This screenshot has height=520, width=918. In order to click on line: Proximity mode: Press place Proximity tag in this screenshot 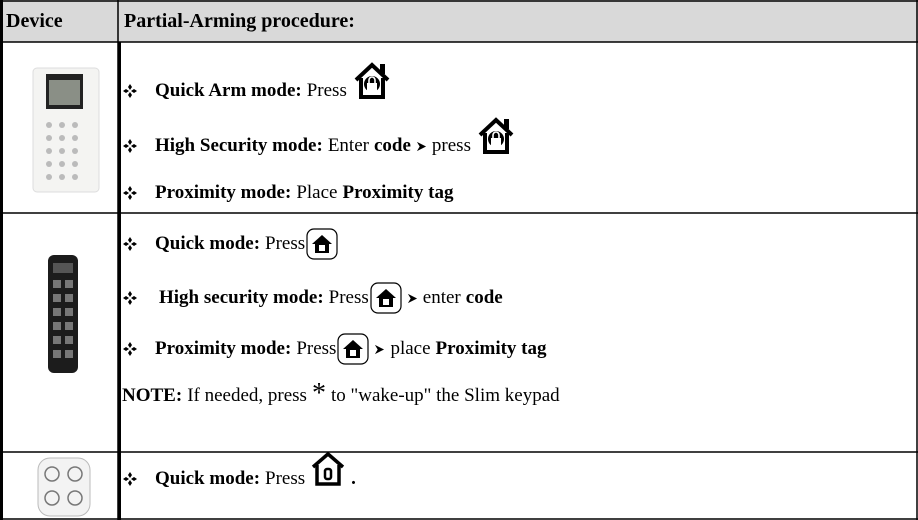, I will do `click(335, 349)`.